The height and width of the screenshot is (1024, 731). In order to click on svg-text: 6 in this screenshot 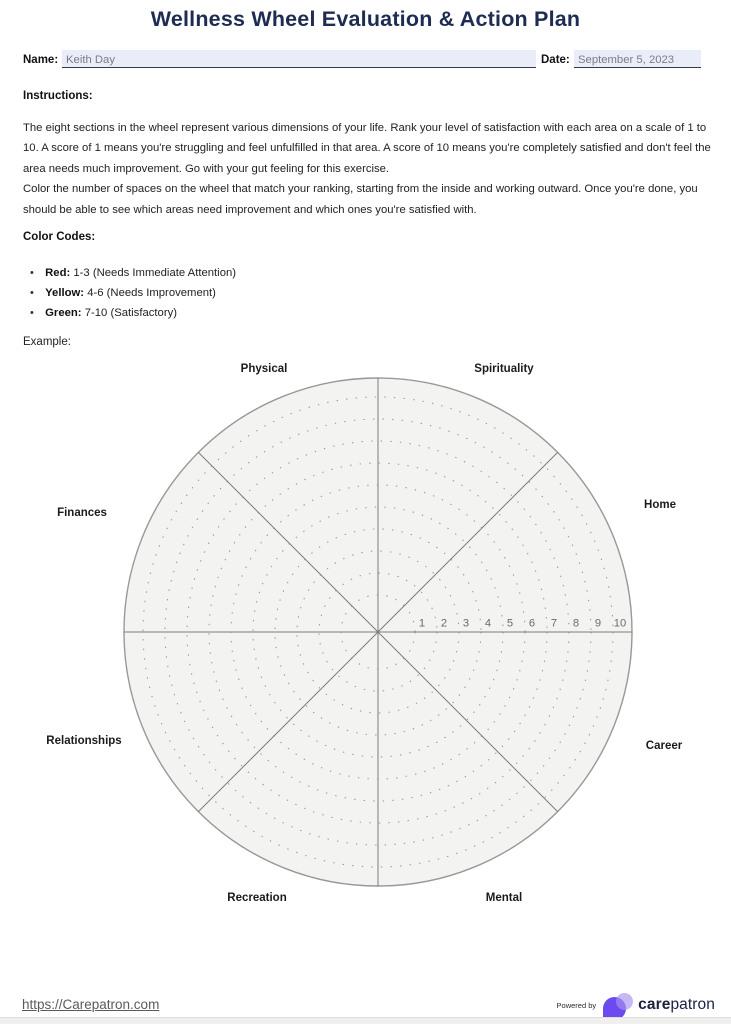, I will do `click(532, 624)`.